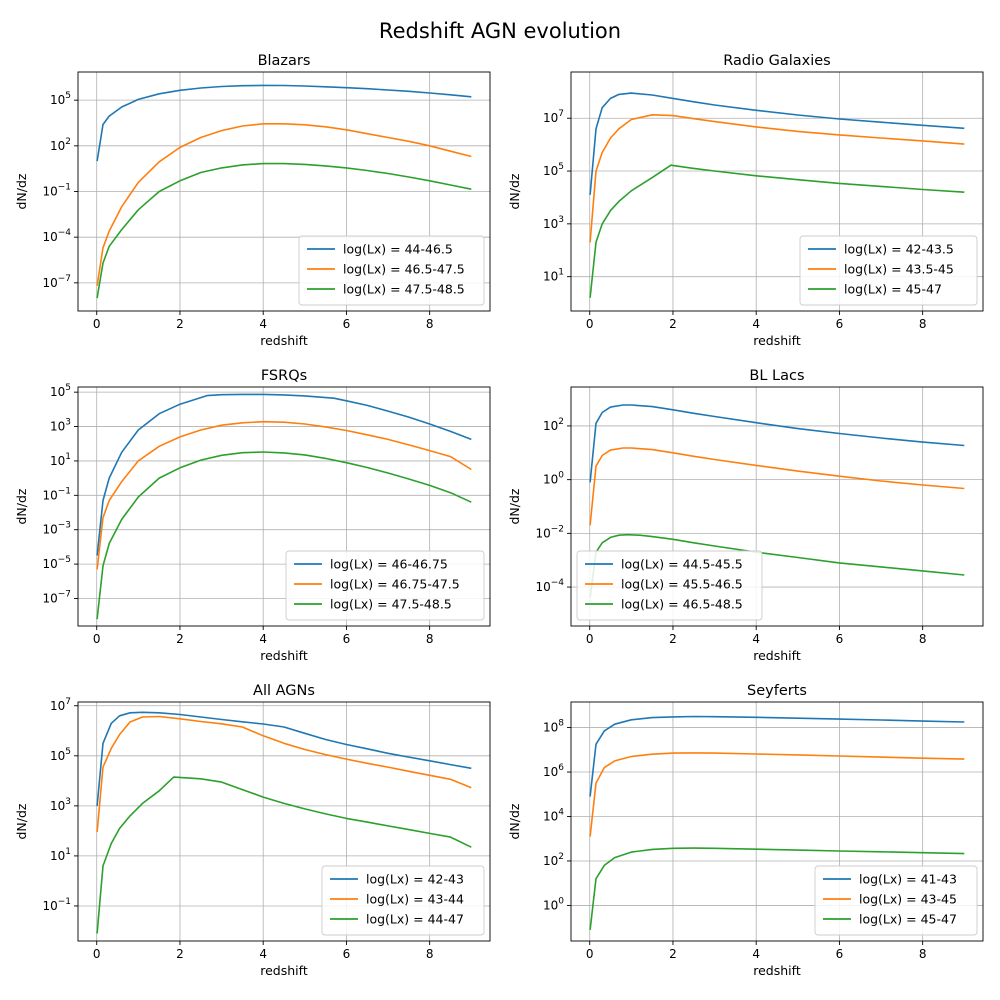  Describe the element at coordinates (500, 31) in the screenshot. I see `figure-title: Redshift AGN evolution` at that location.